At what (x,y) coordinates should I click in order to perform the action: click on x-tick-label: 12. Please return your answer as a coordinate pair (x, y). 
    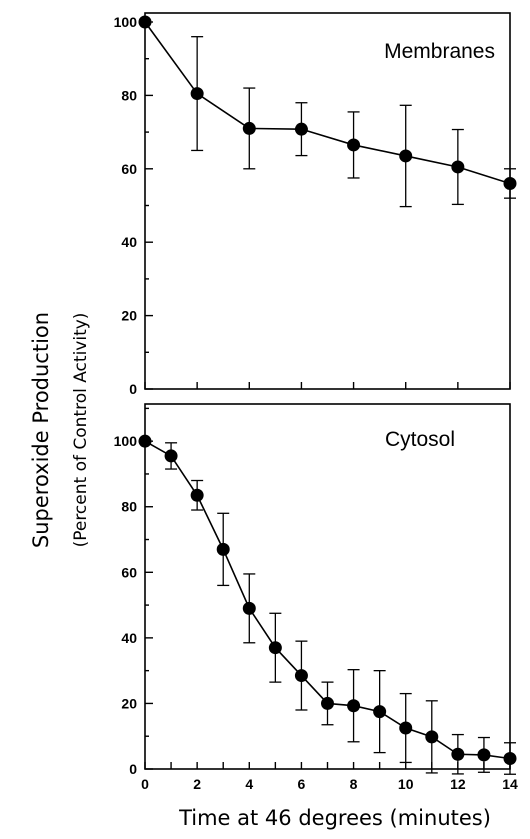
    Looking at the image, I should click on (458, 784).